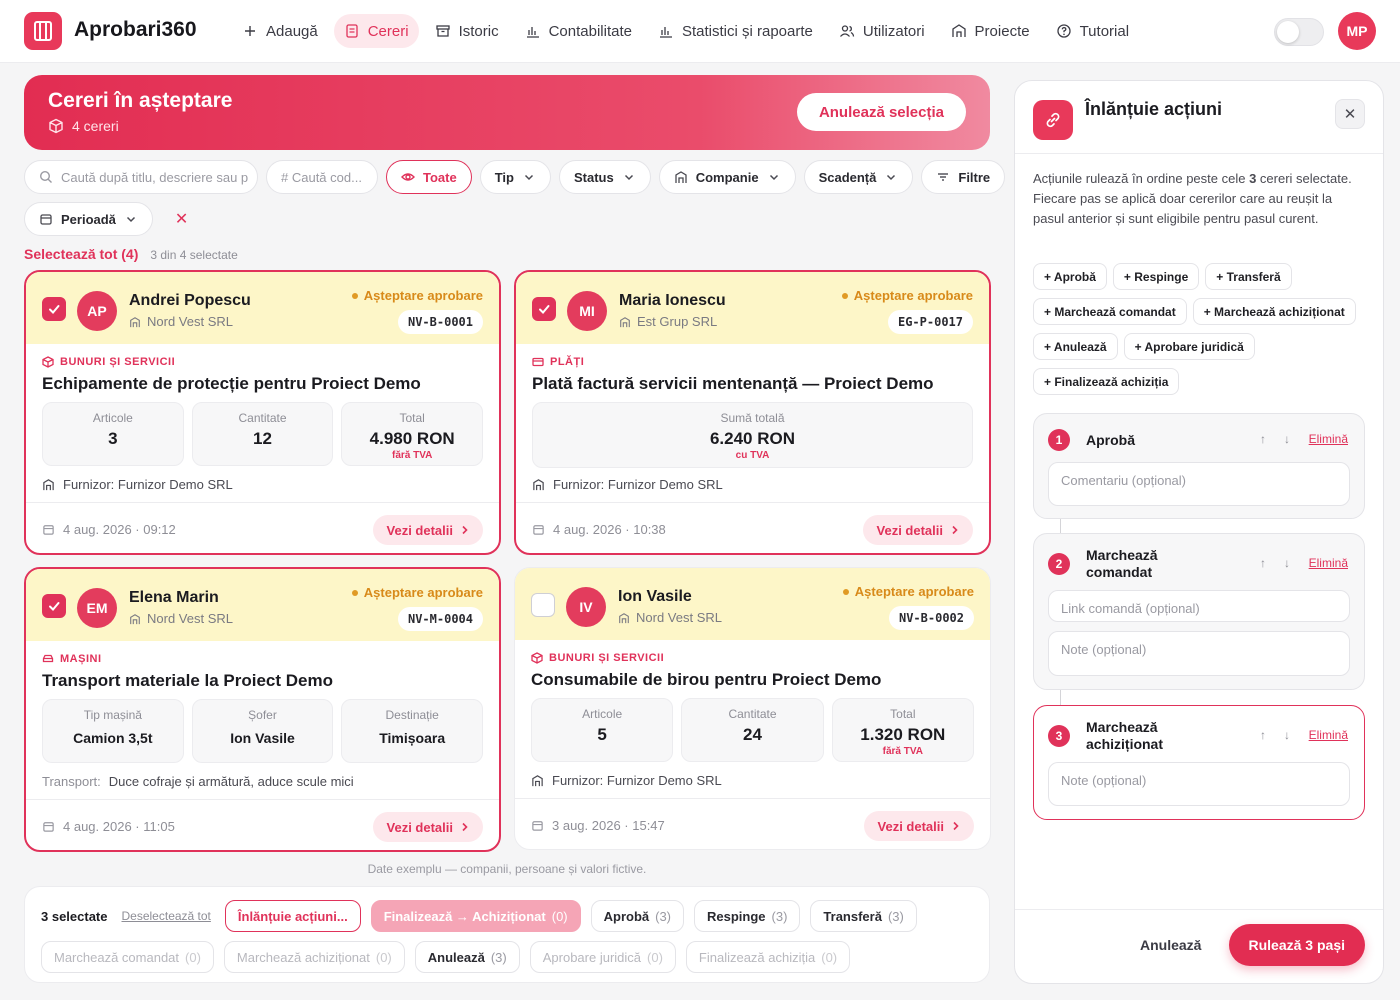 This screenshot has height=1000, width=1400. Describe the element at coordinates (747, 916) in the screenshot. I see `bulk-respinge-button: Respinge (3)` at that location.